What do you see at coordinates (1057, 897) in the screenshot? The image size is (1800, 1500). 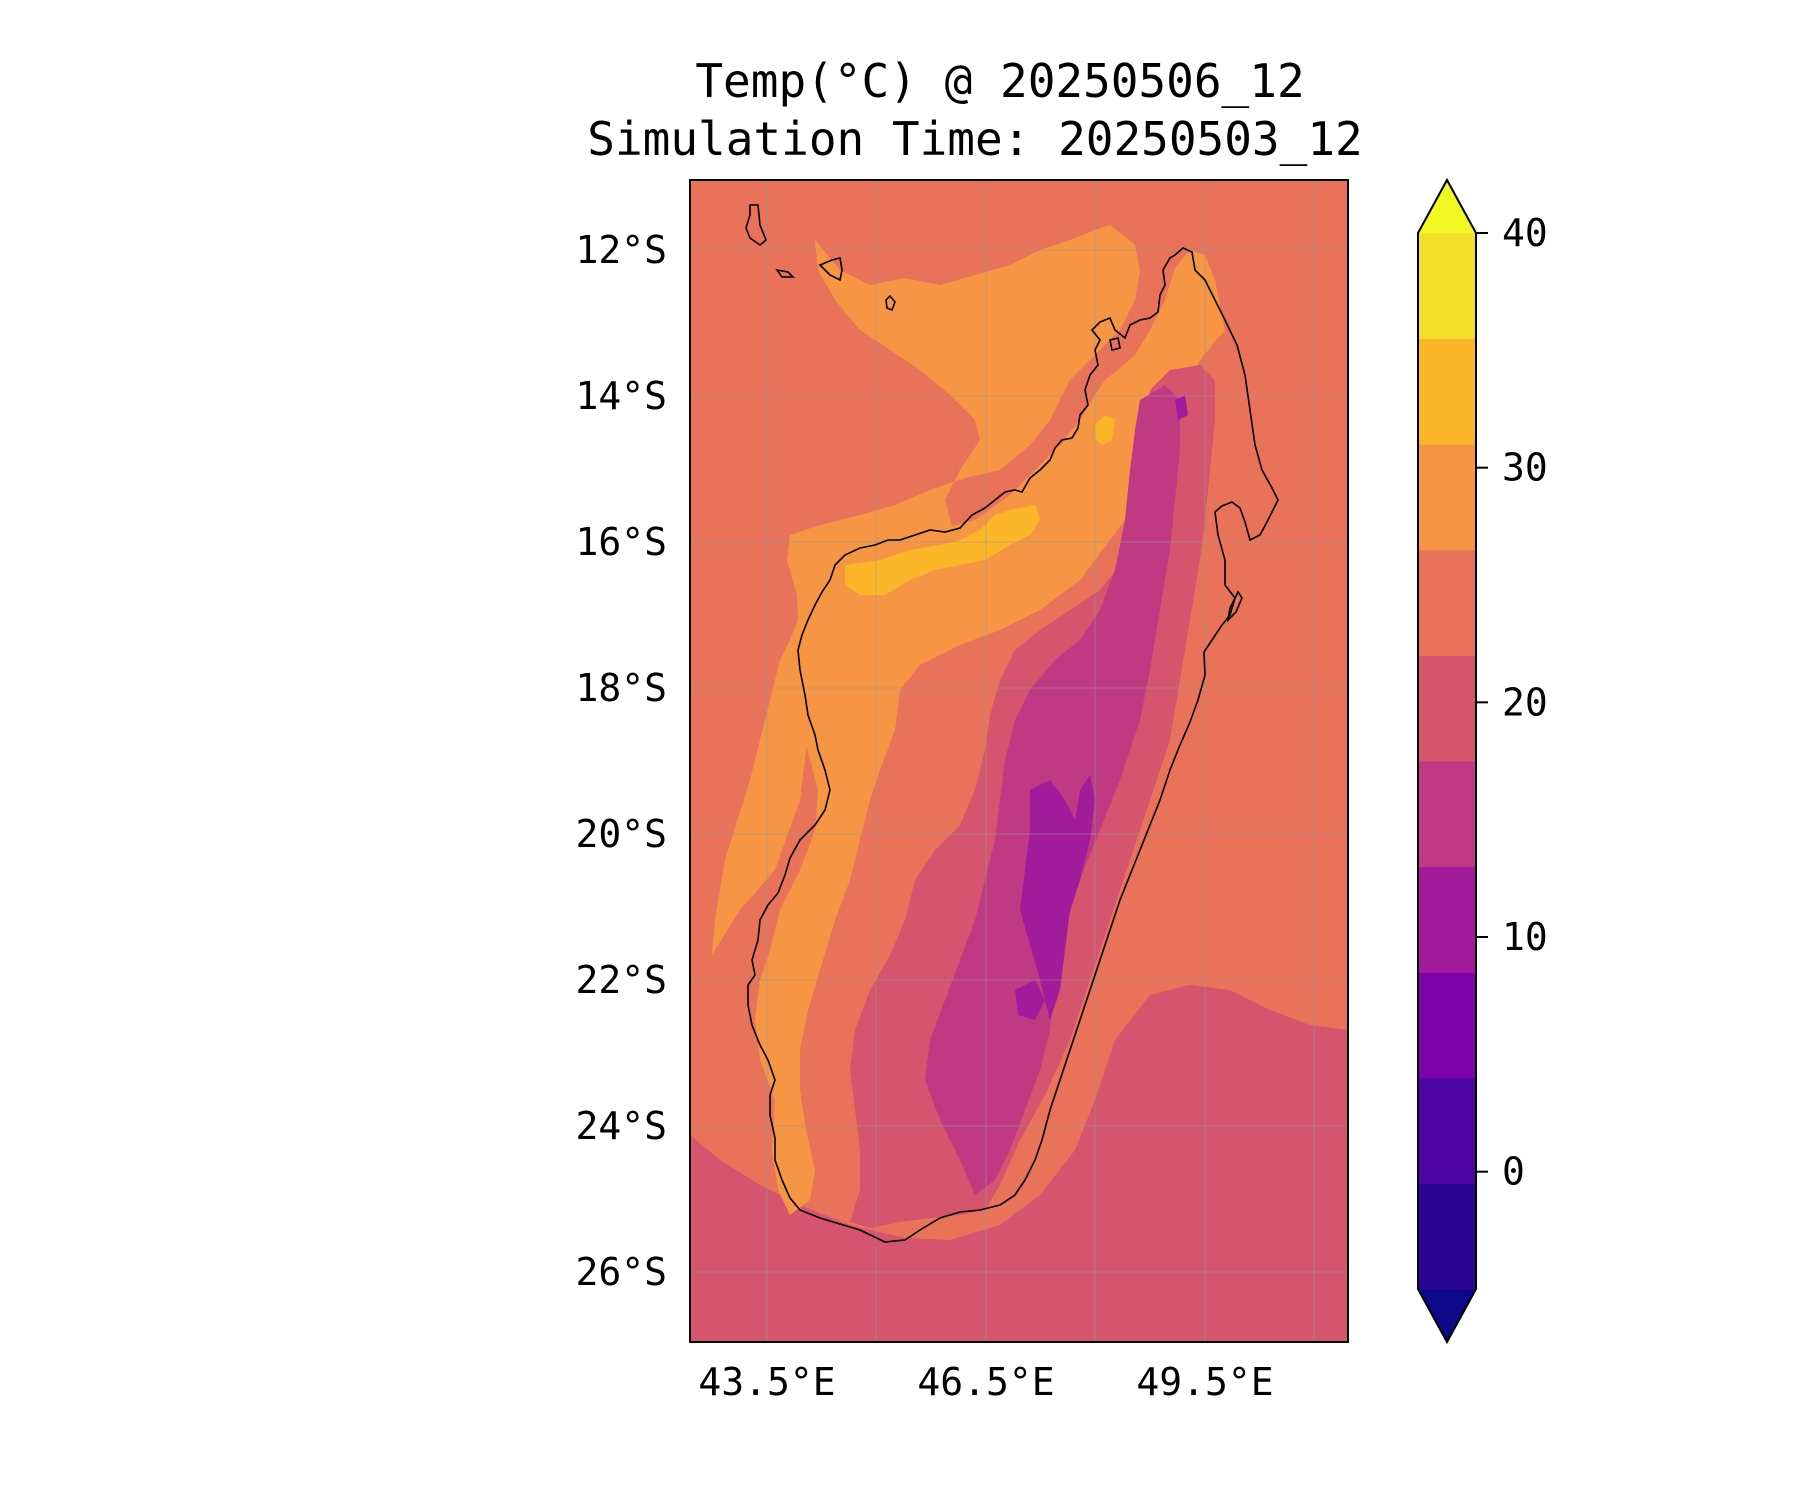 I see `zone-highlands-peaks` at bounding box center [1057, 897].